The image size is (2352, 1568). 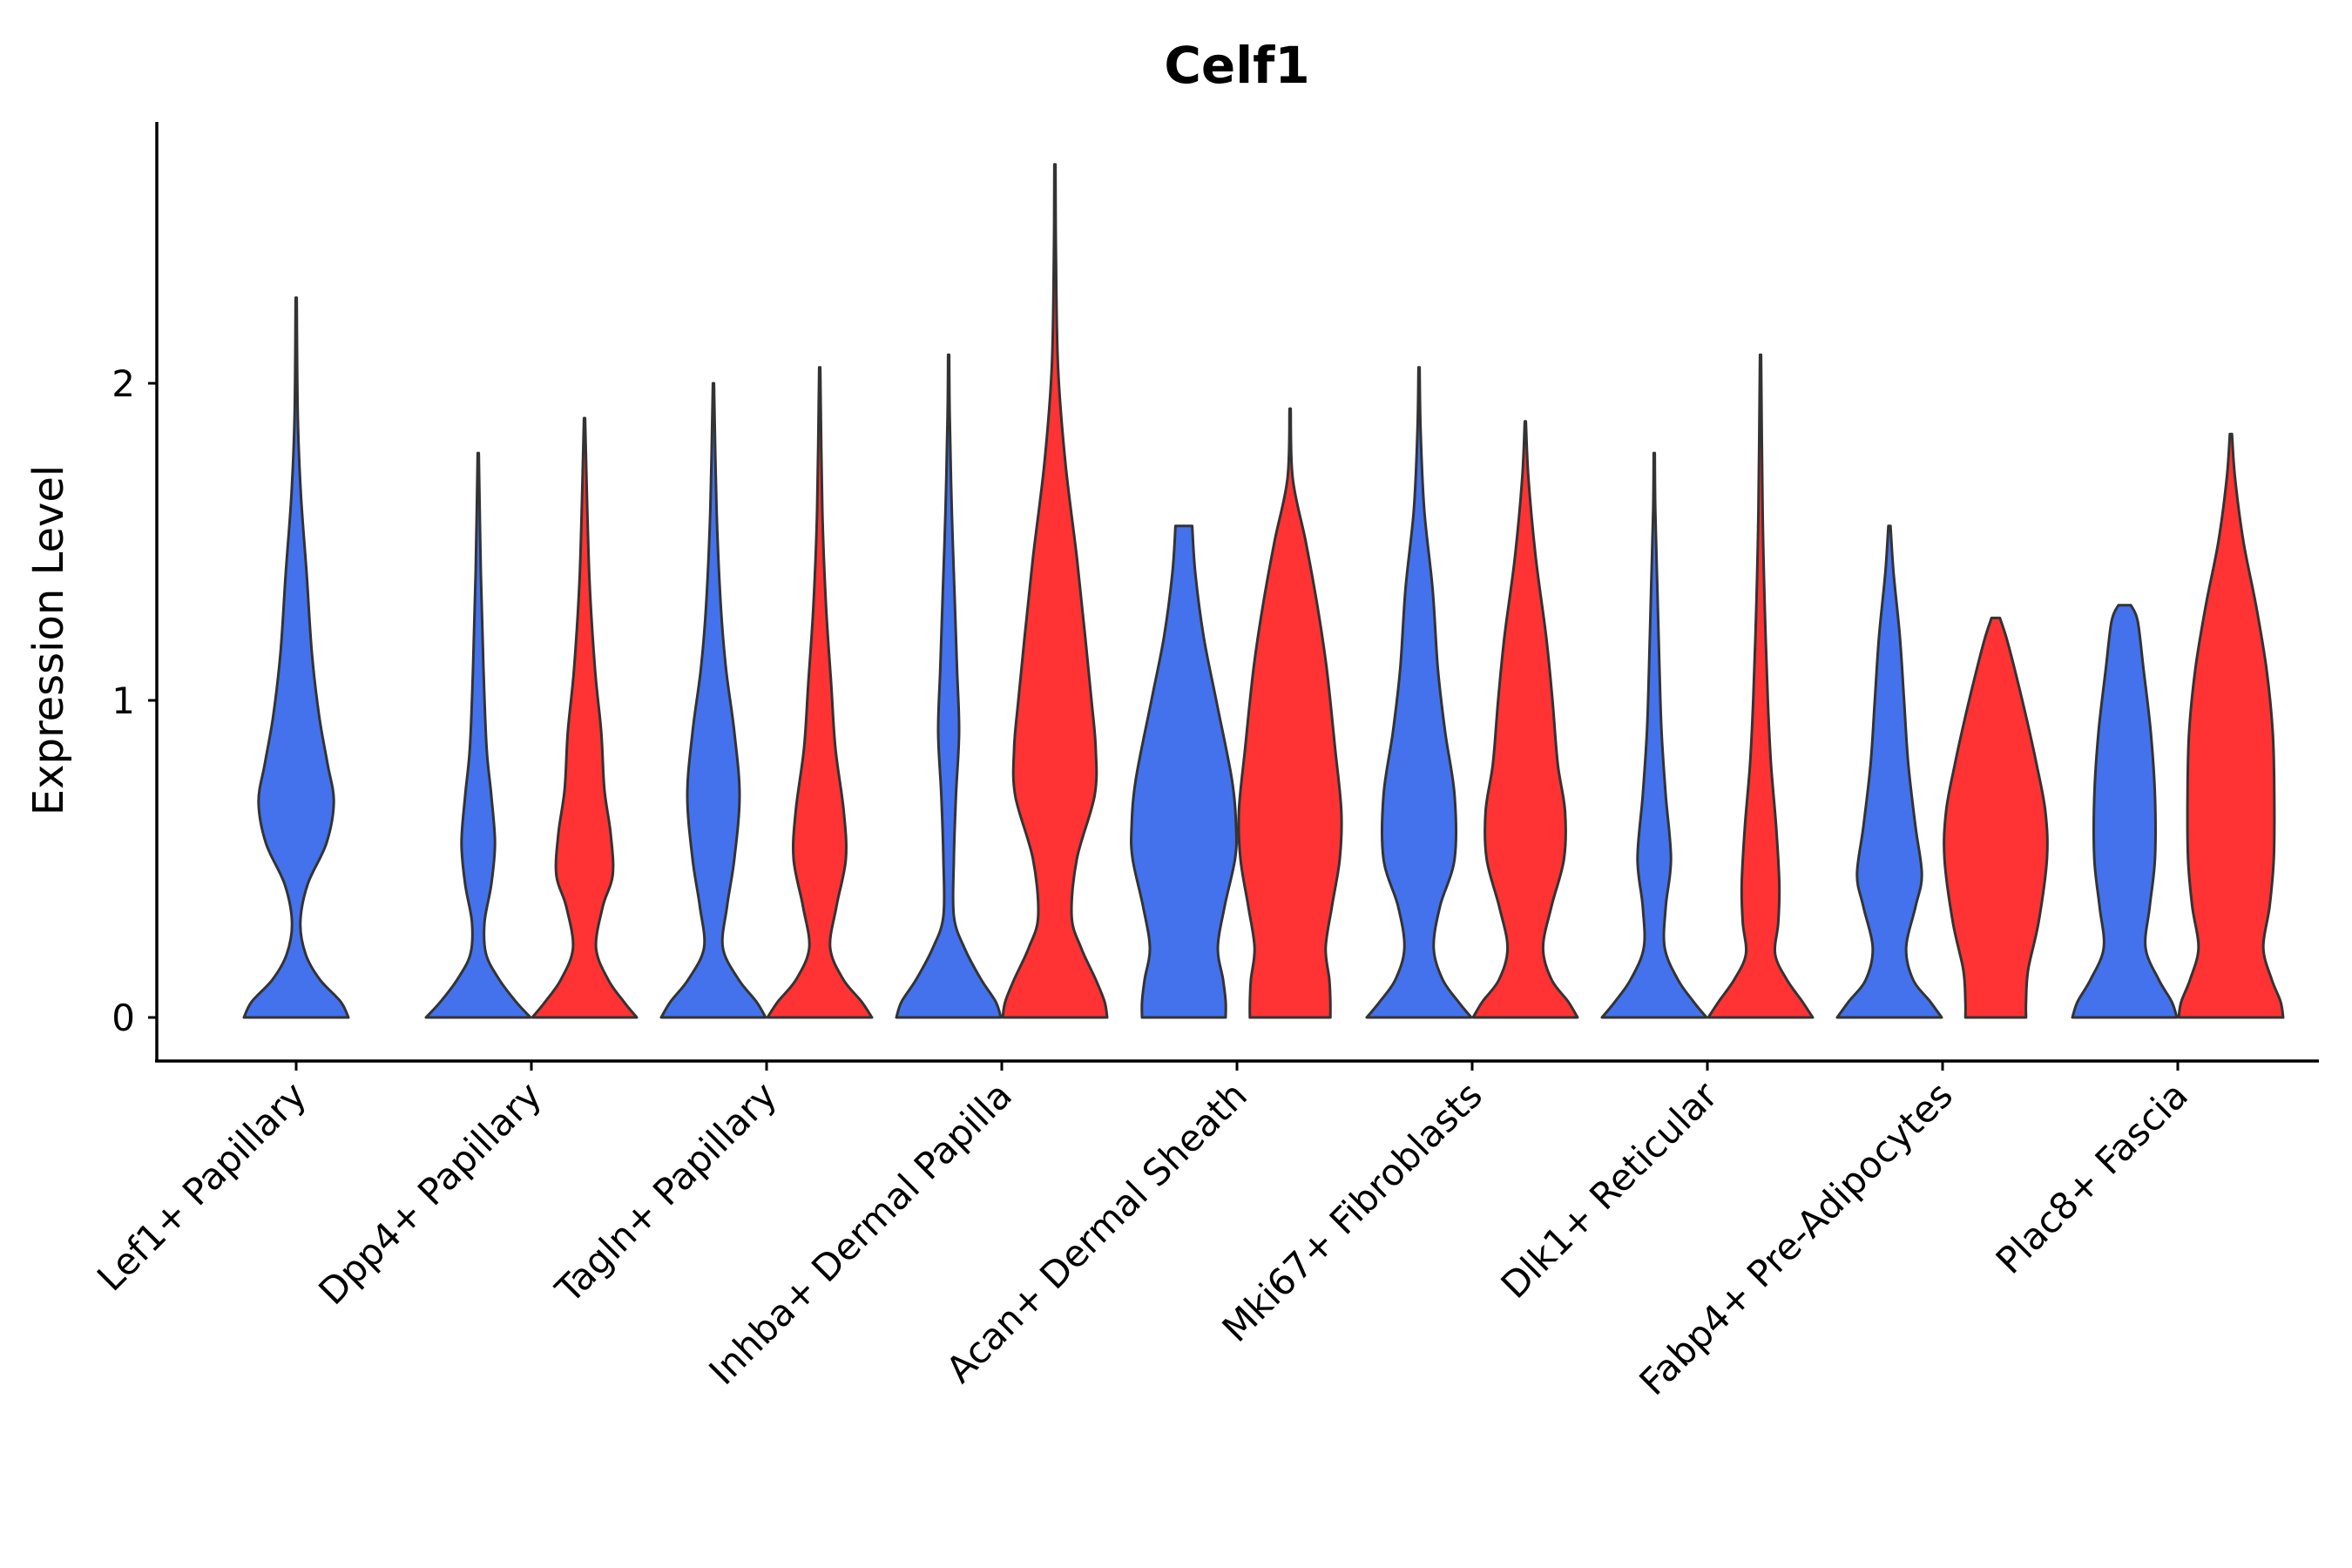 I want to click on violin-fabp4-pre-adipocytes-b, so click(x=1996, y=817).